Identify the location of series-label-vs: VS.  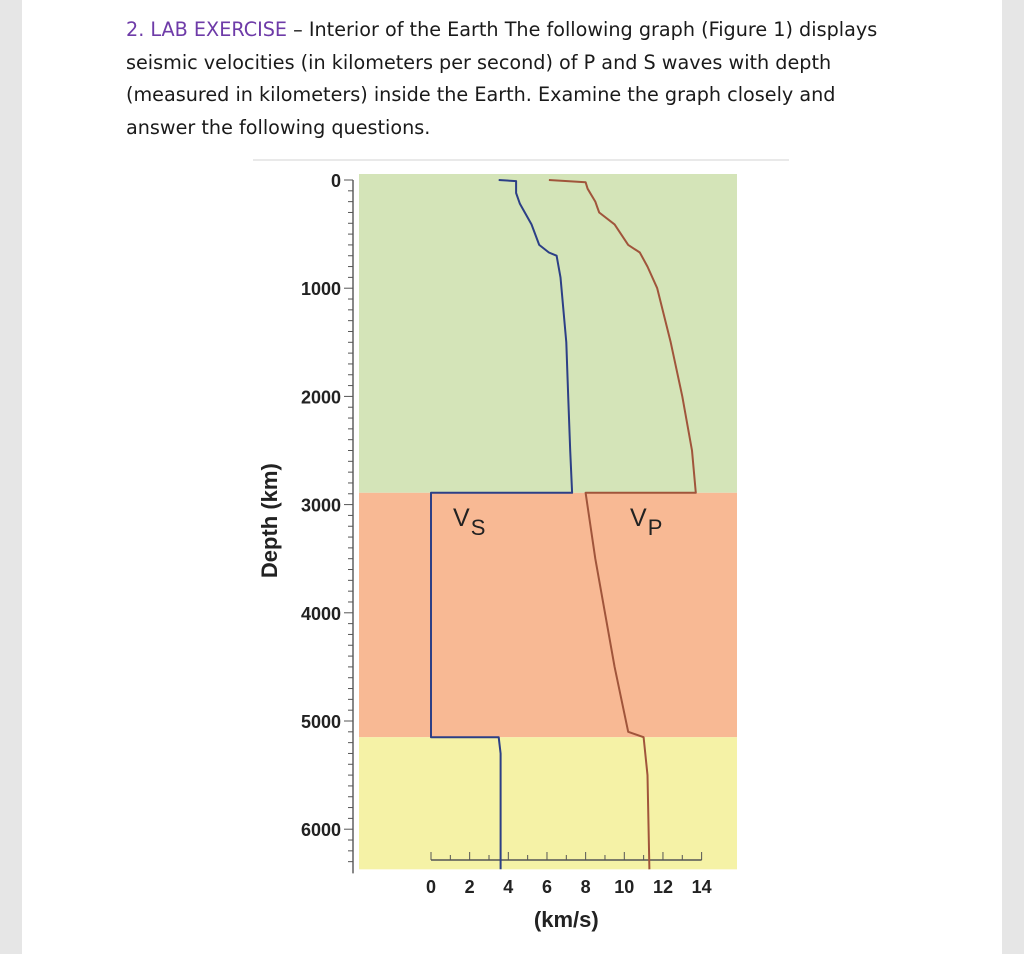
(469, 522).